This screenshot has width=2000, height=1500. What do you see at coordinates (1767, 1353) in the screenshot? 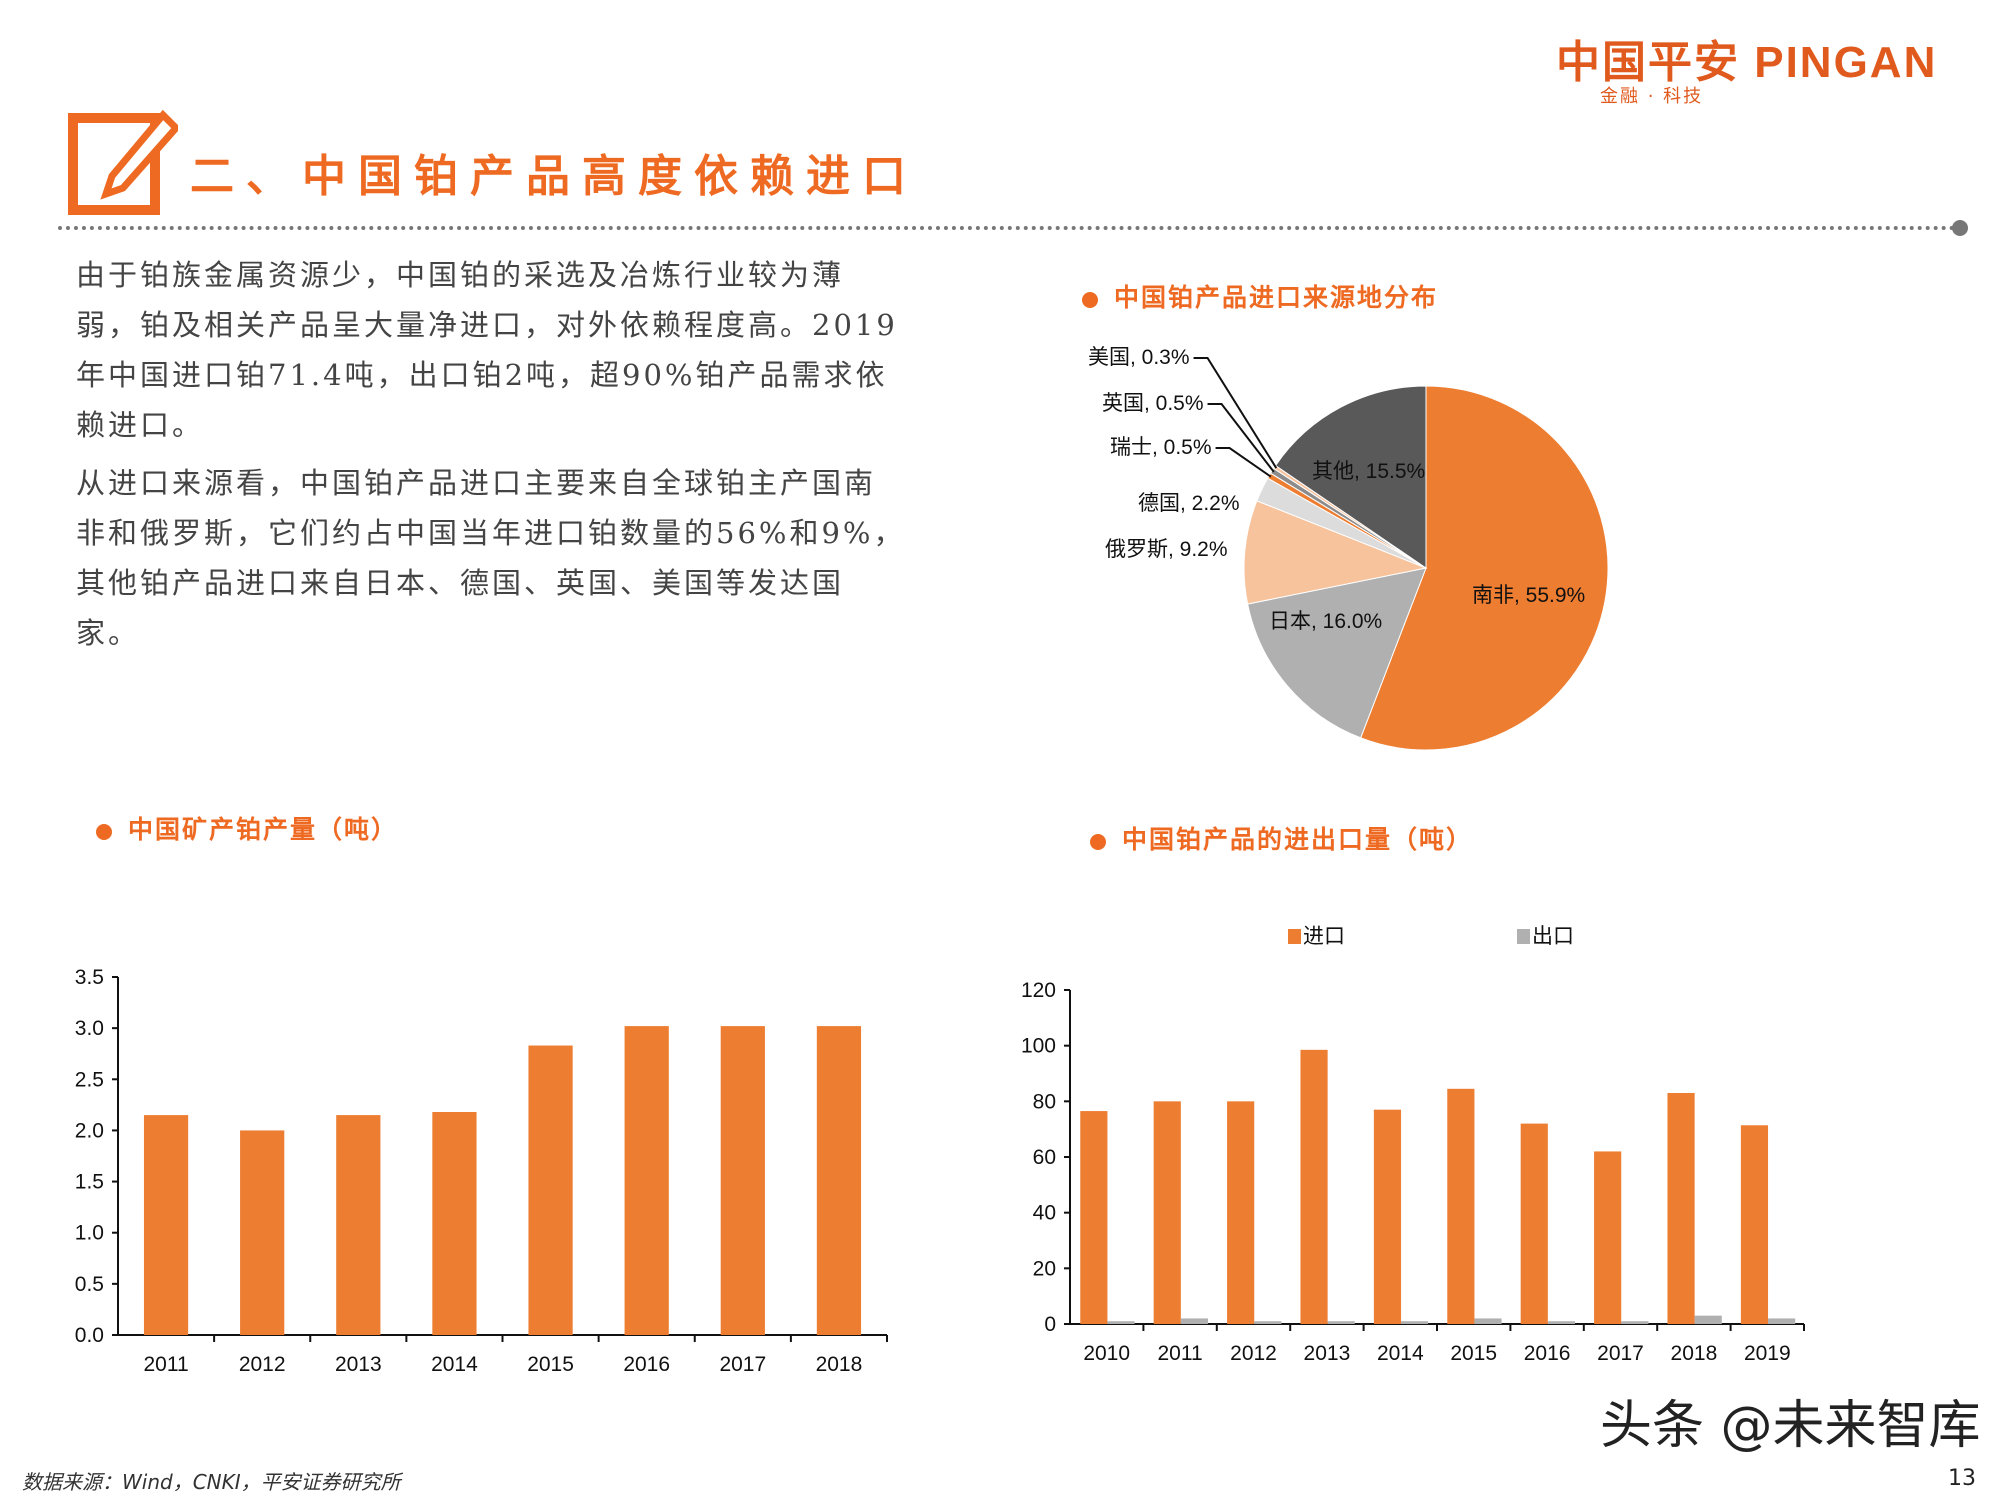
I see `x-tick-label: 2019` at bounding box center [1767, 1353].